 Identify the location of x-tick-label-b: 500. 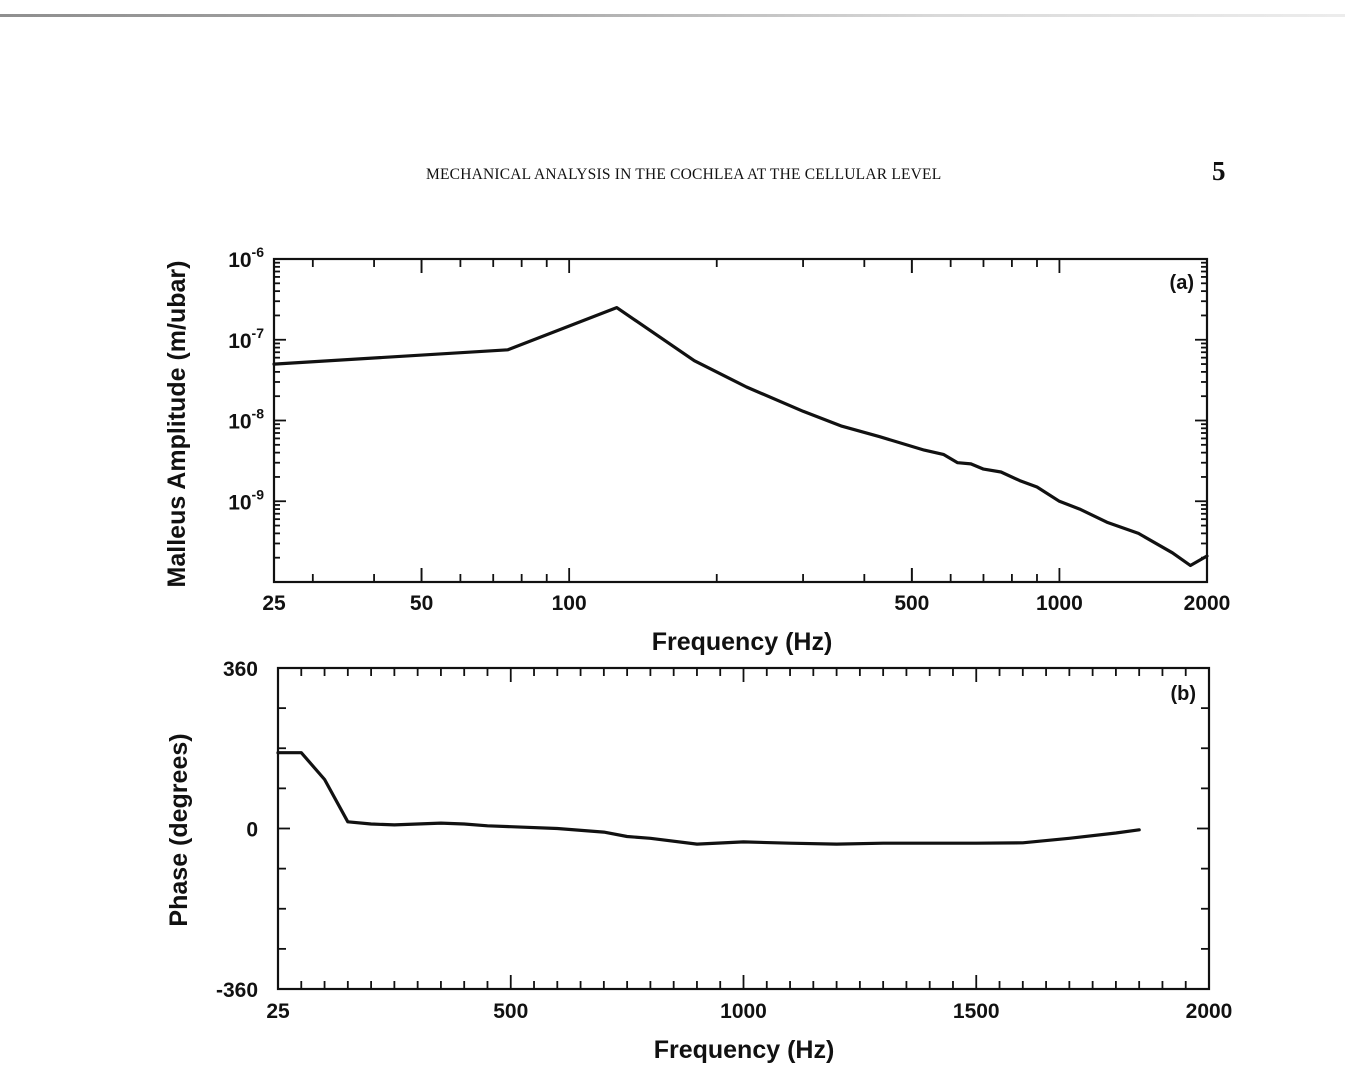
(510, 1011).